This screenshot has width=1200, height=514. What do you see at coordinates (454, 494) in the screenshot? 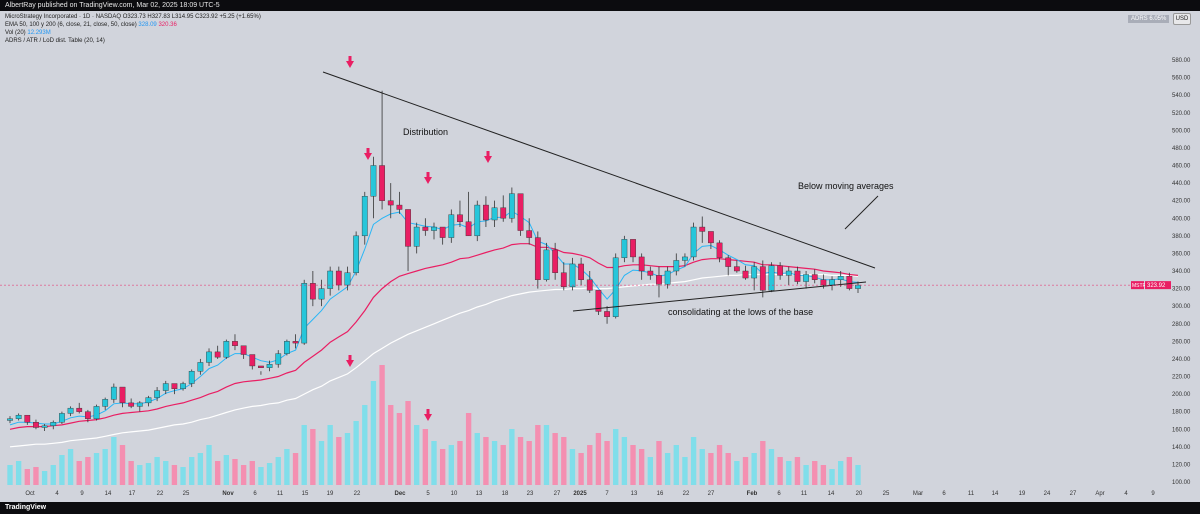
I see `x-axis-tick: 10` at bounding box center [454, 494].